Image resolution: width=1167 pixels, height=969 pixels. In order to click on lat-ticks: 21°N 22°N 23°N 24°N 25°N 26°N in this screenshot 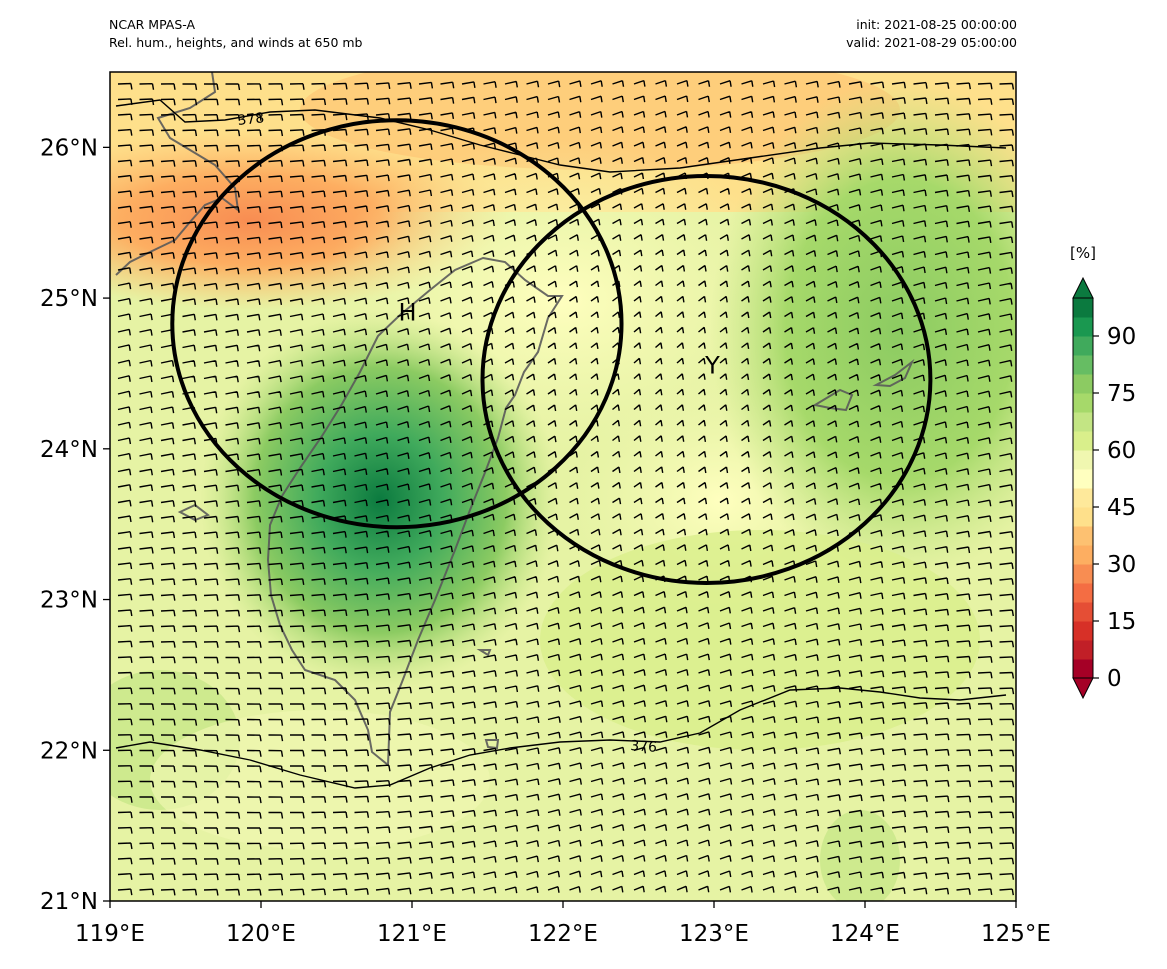, I will do `click(75, 525)`.